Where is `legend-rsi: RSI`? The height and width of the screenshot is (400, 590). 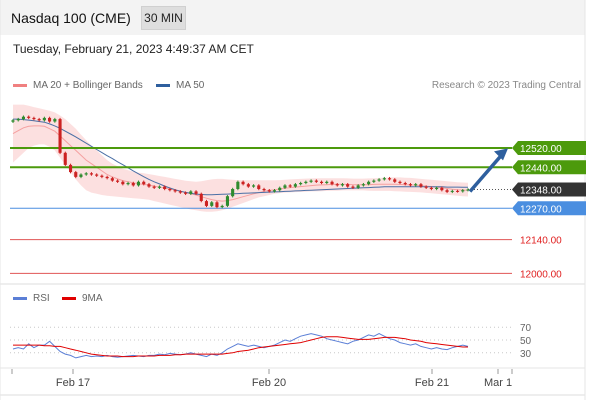 legend-rsi: RSI is located at coordinates (31, 298).